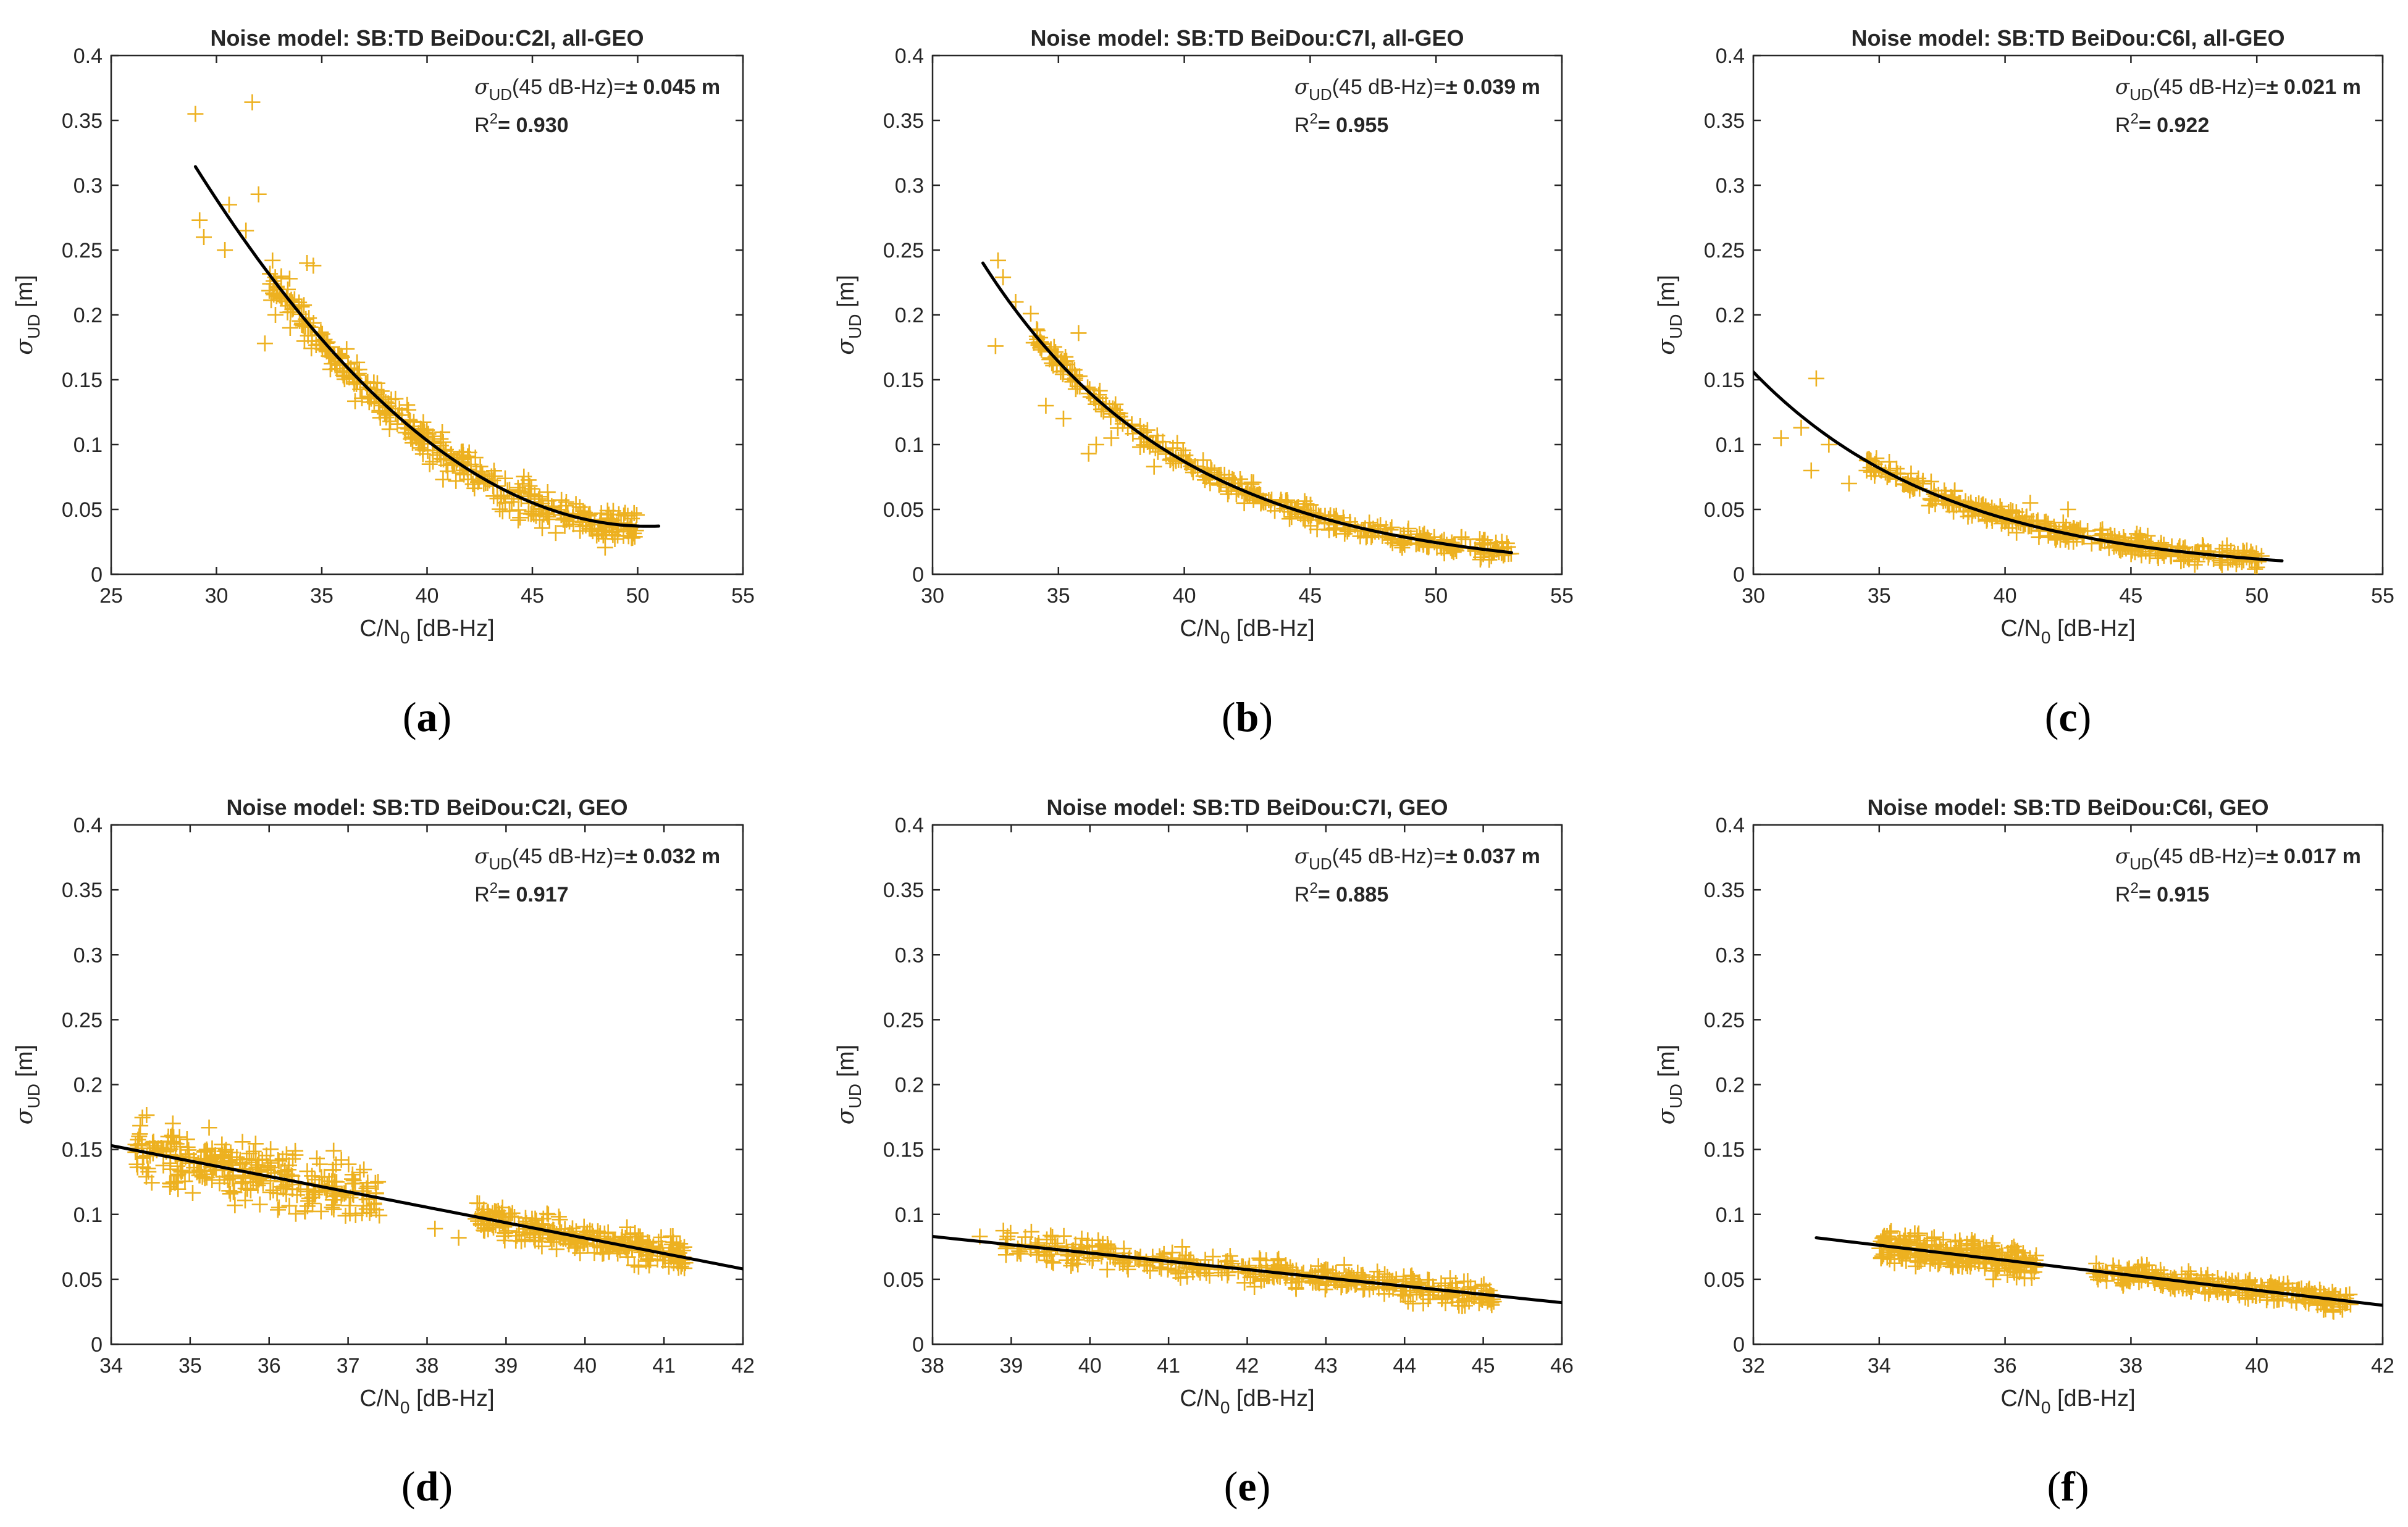 Image resolution: width=2408 pixels, height=1527 pixels. What do you see at coordinates (88, 1085) in the screenshot?
I see `y-tick-label: 0.2` at bounding box center [88, 1085].